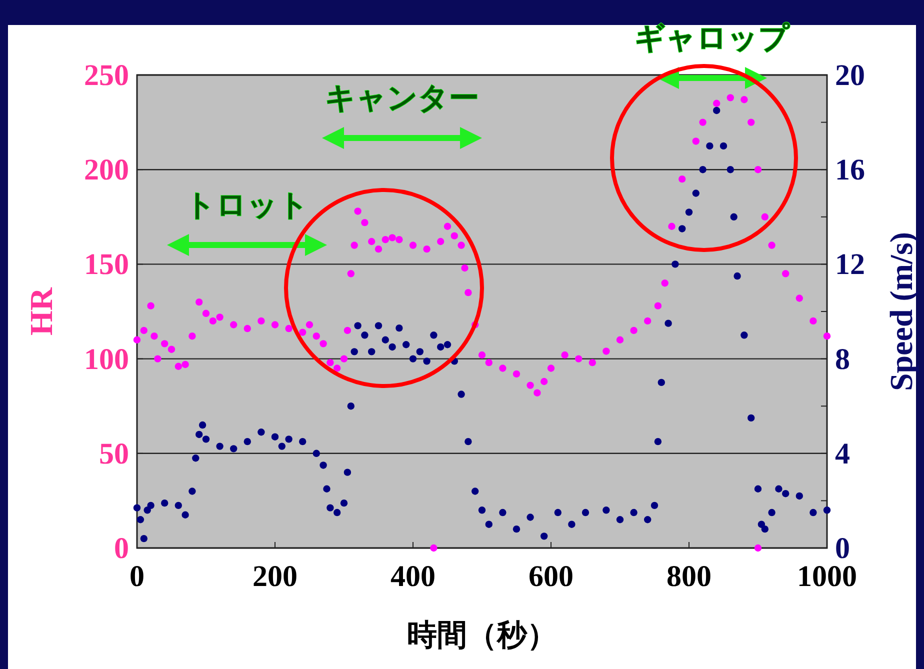 This screenshot has height=669, width=924. Describe the element at coordinates (842, 453) in the screenshot. I see `y2-tick-label: 4` at that location.